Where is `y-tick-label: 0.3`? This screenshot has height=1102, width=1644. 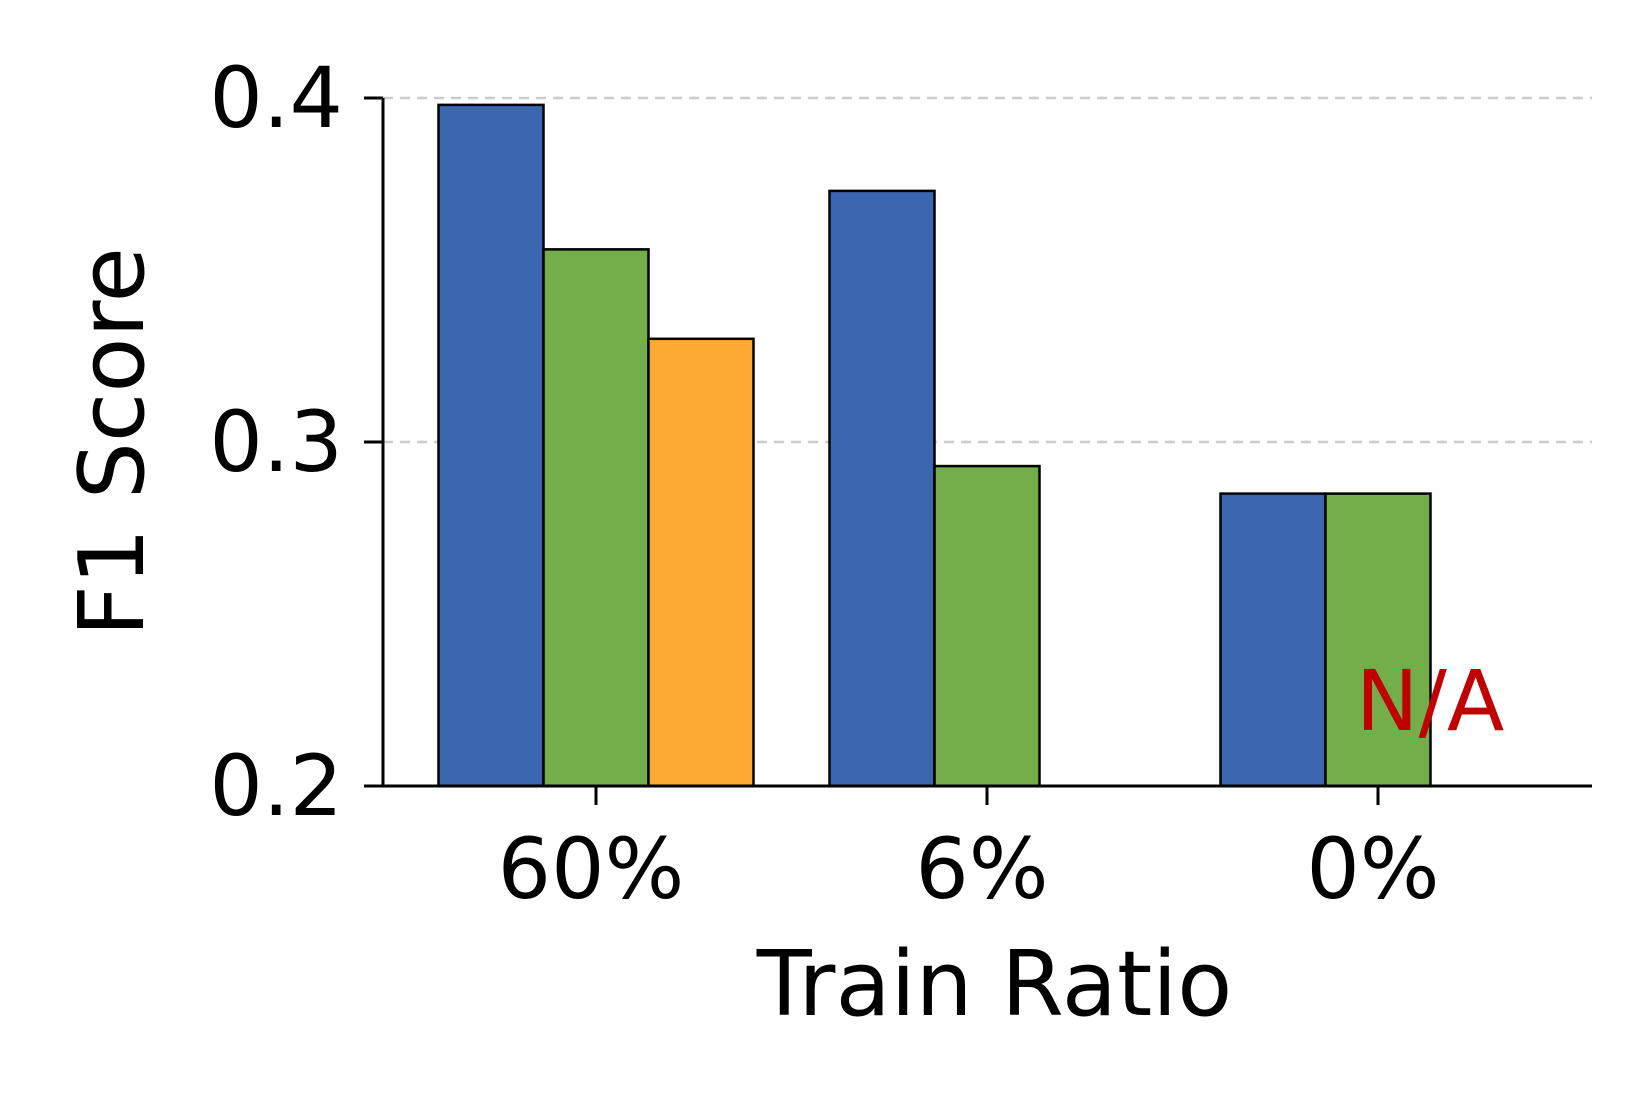 y-tick-label: 0.3 is located at coordinates (276, 442).